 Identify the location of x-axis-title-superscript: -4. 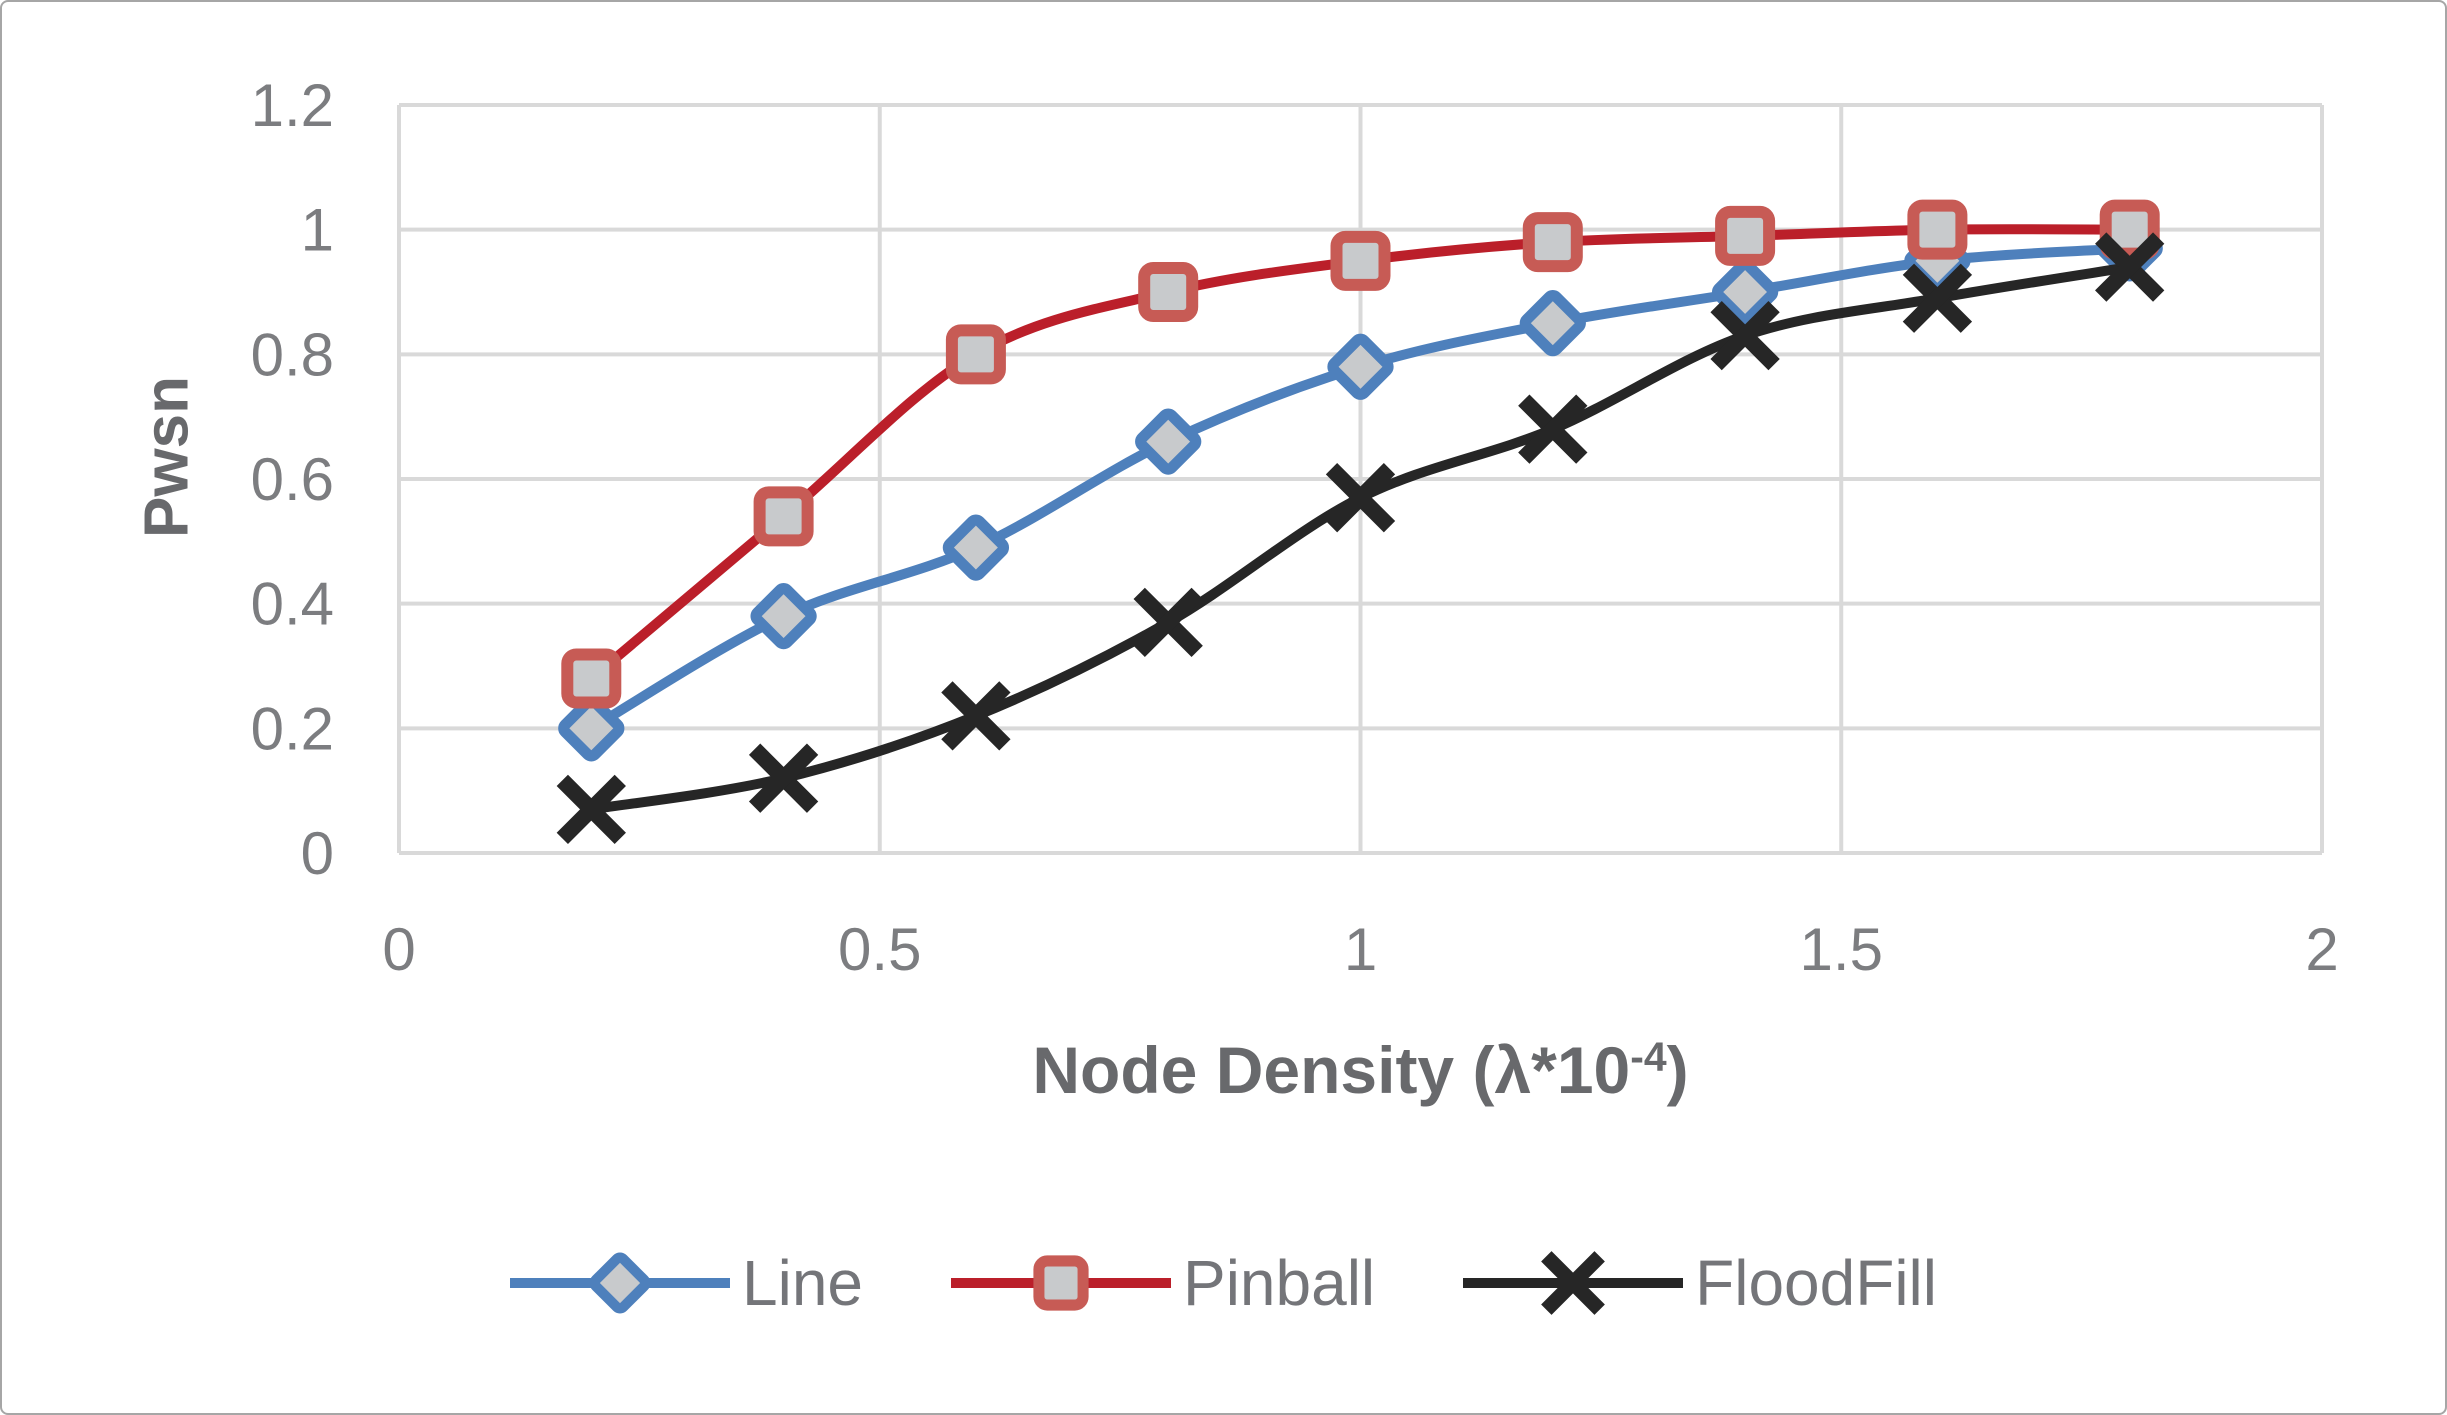
(1648, 1056).